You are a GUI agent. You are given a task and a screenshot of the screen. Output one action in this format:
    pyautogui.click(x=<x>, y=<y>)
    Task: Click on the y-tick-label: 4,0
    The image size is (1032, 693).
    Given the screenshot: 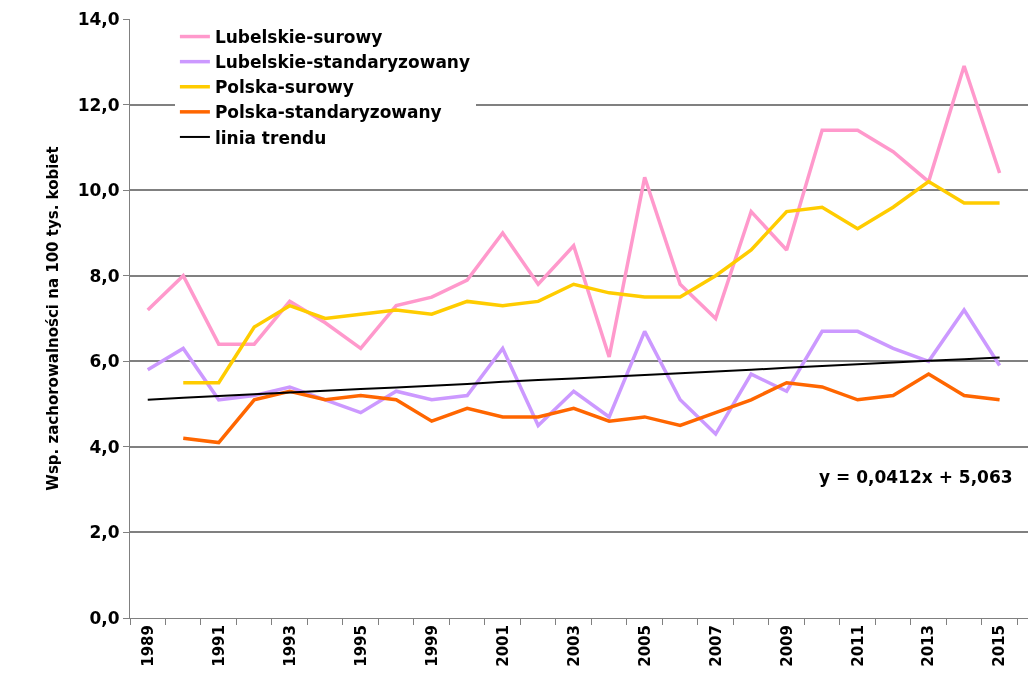 What is the action you would take?
    pyautogui.click(x=104, y=446)
    